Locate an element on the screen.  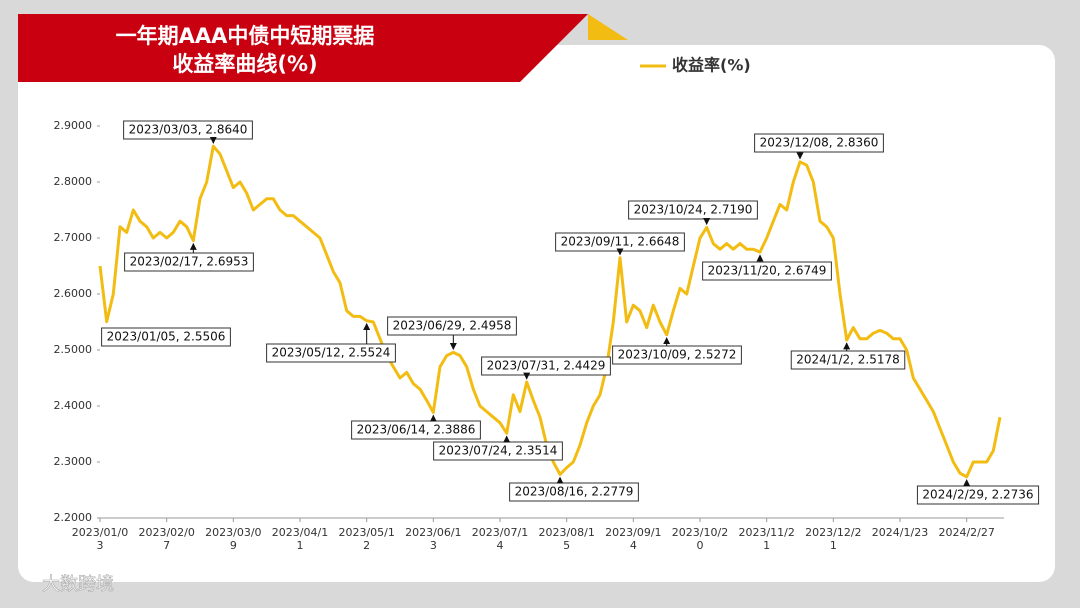
y-tick-label: 2.4000 is located at coordinates (73, 405).